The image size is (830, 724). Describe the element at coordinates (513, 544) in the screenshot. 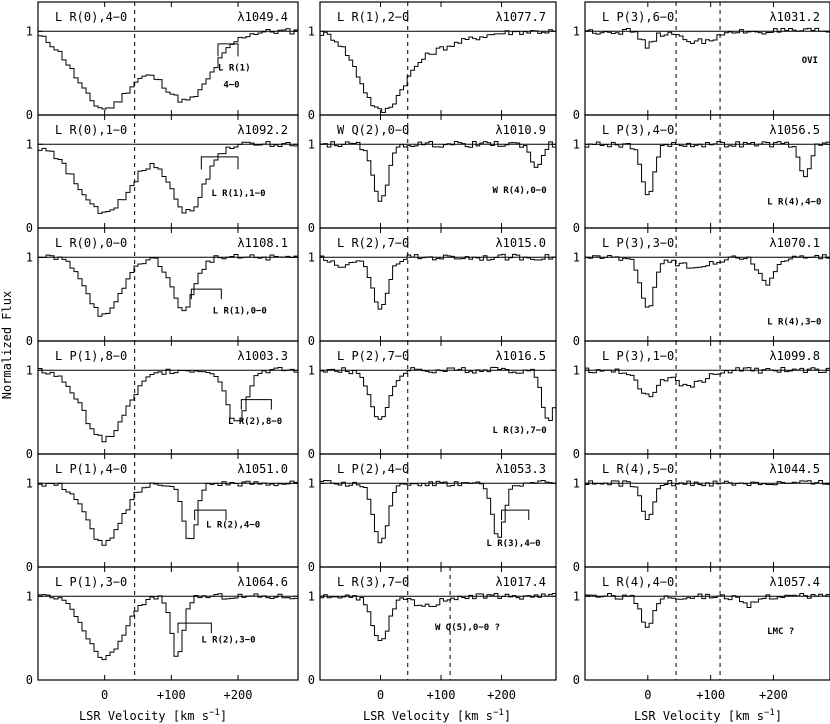

I see `annotation-label: L R(3),4−0` at that location.